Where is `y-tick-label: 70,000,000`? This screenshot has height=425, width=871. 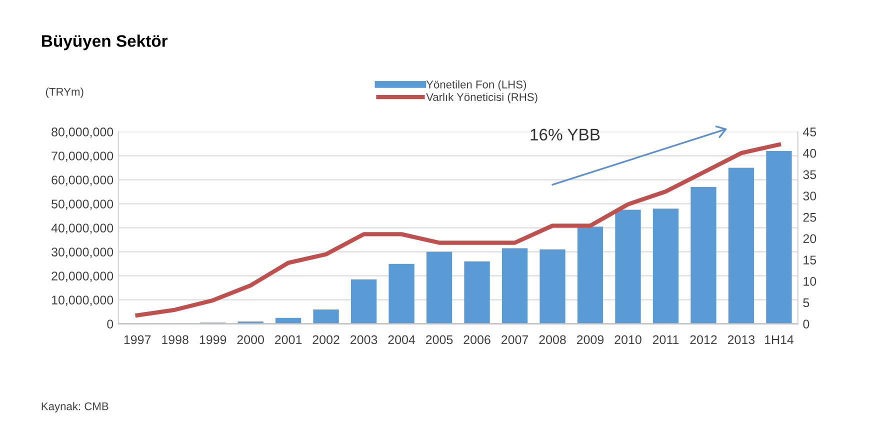
y-tick-label: 70,000,000 is located at coordinates (83, 157).